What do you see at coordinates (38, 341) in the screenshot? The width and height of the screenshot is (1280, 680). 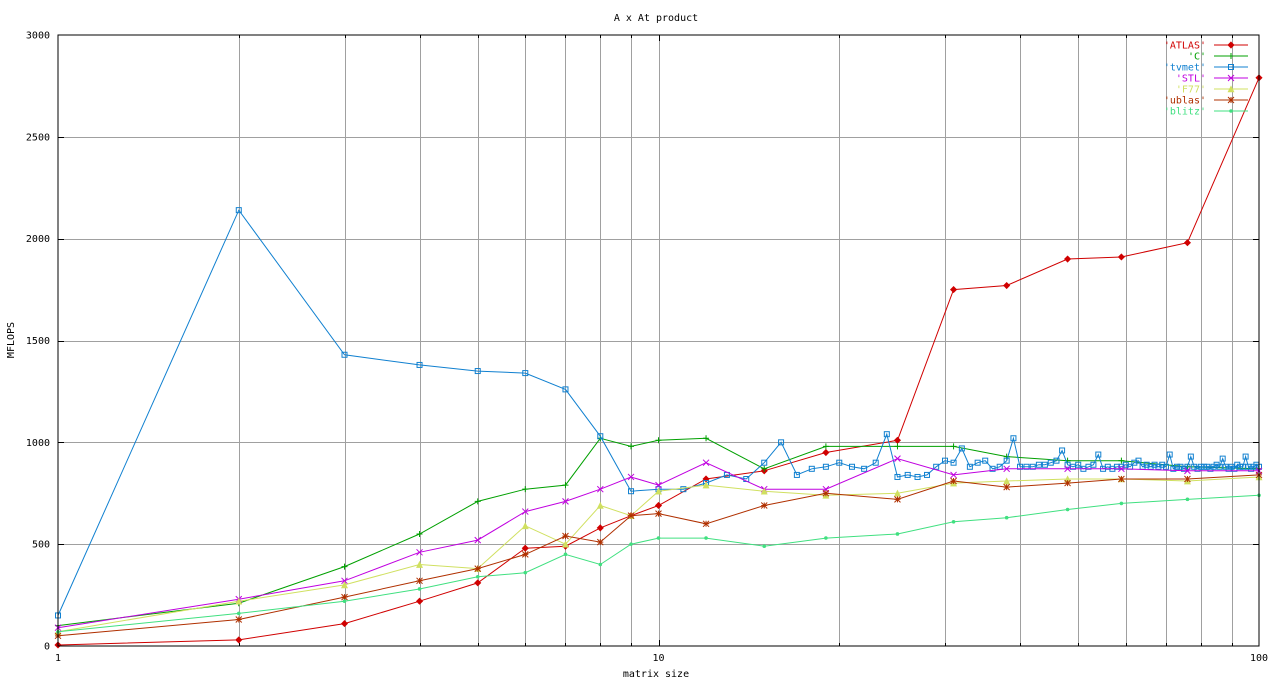 I see `y-tick-label: 1500` at bounding box center [38, 341].